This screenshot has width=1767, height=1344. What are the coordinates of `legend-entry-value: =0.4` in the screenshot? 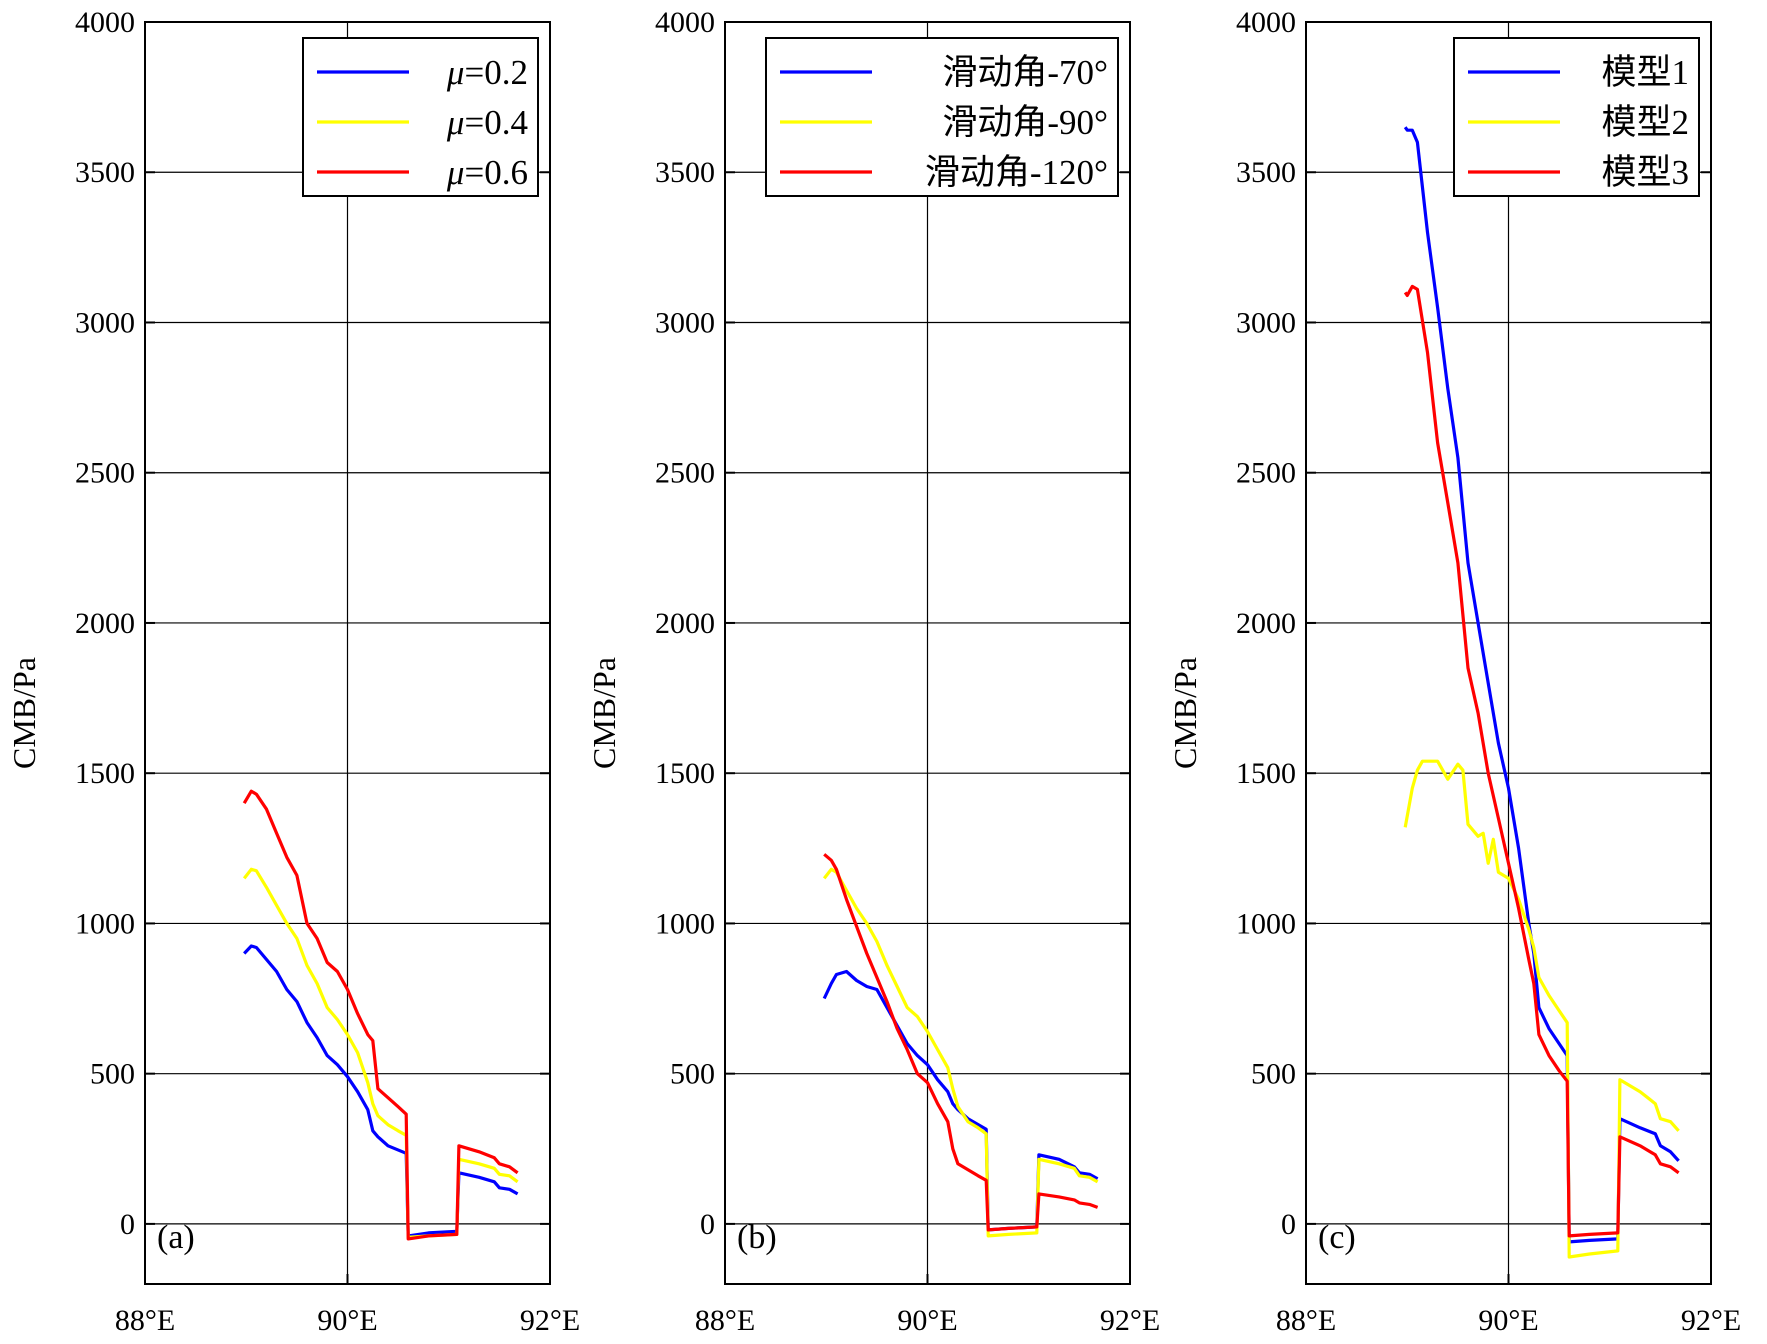 It's located at (497, 122).